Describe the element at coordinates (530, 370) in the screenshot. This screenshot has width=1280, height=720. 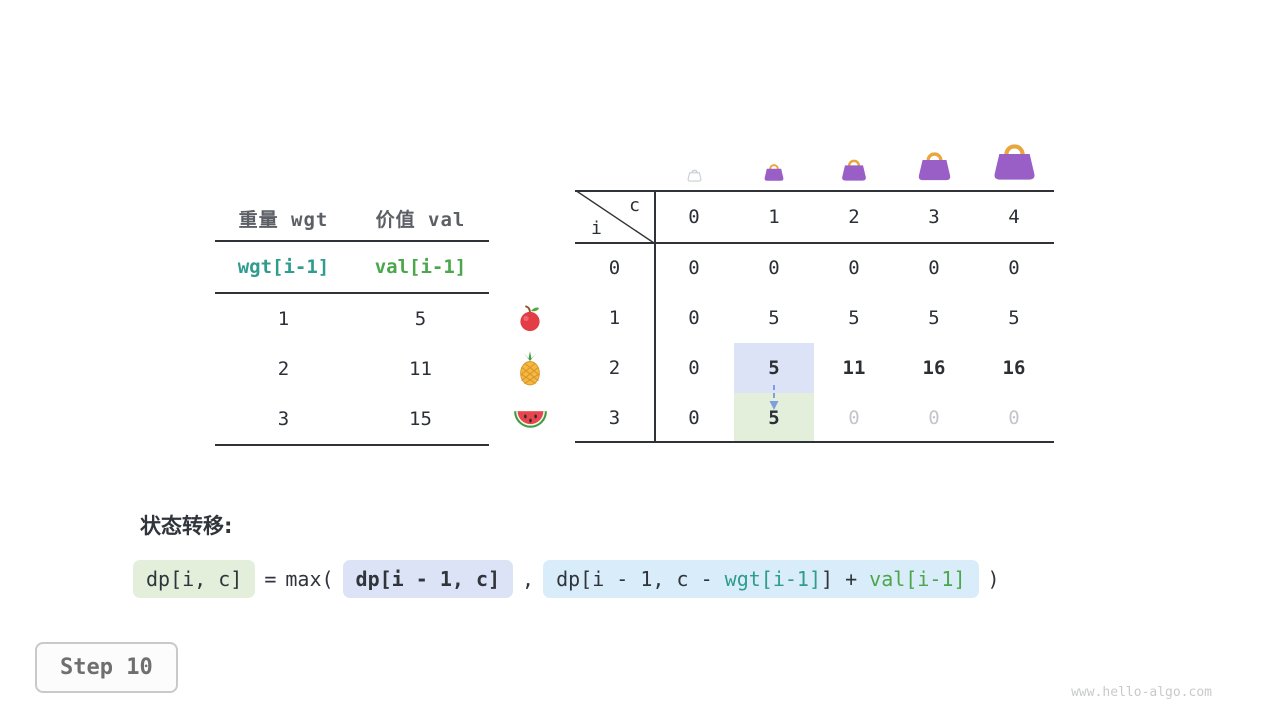
I see `pineapple-icon` at that location.